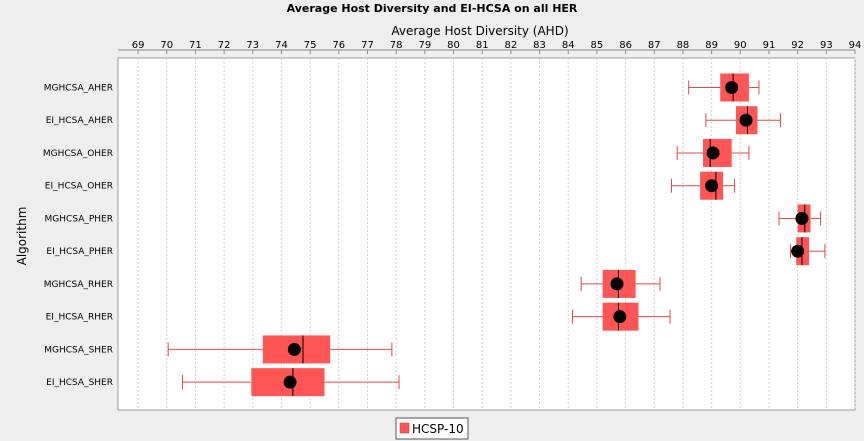 This screenshot has height=441, width=864. What do you see at coordinates (711, 45) in the screenshot?
I see `x-tick-label: 89` at bounding box center [711, 45].